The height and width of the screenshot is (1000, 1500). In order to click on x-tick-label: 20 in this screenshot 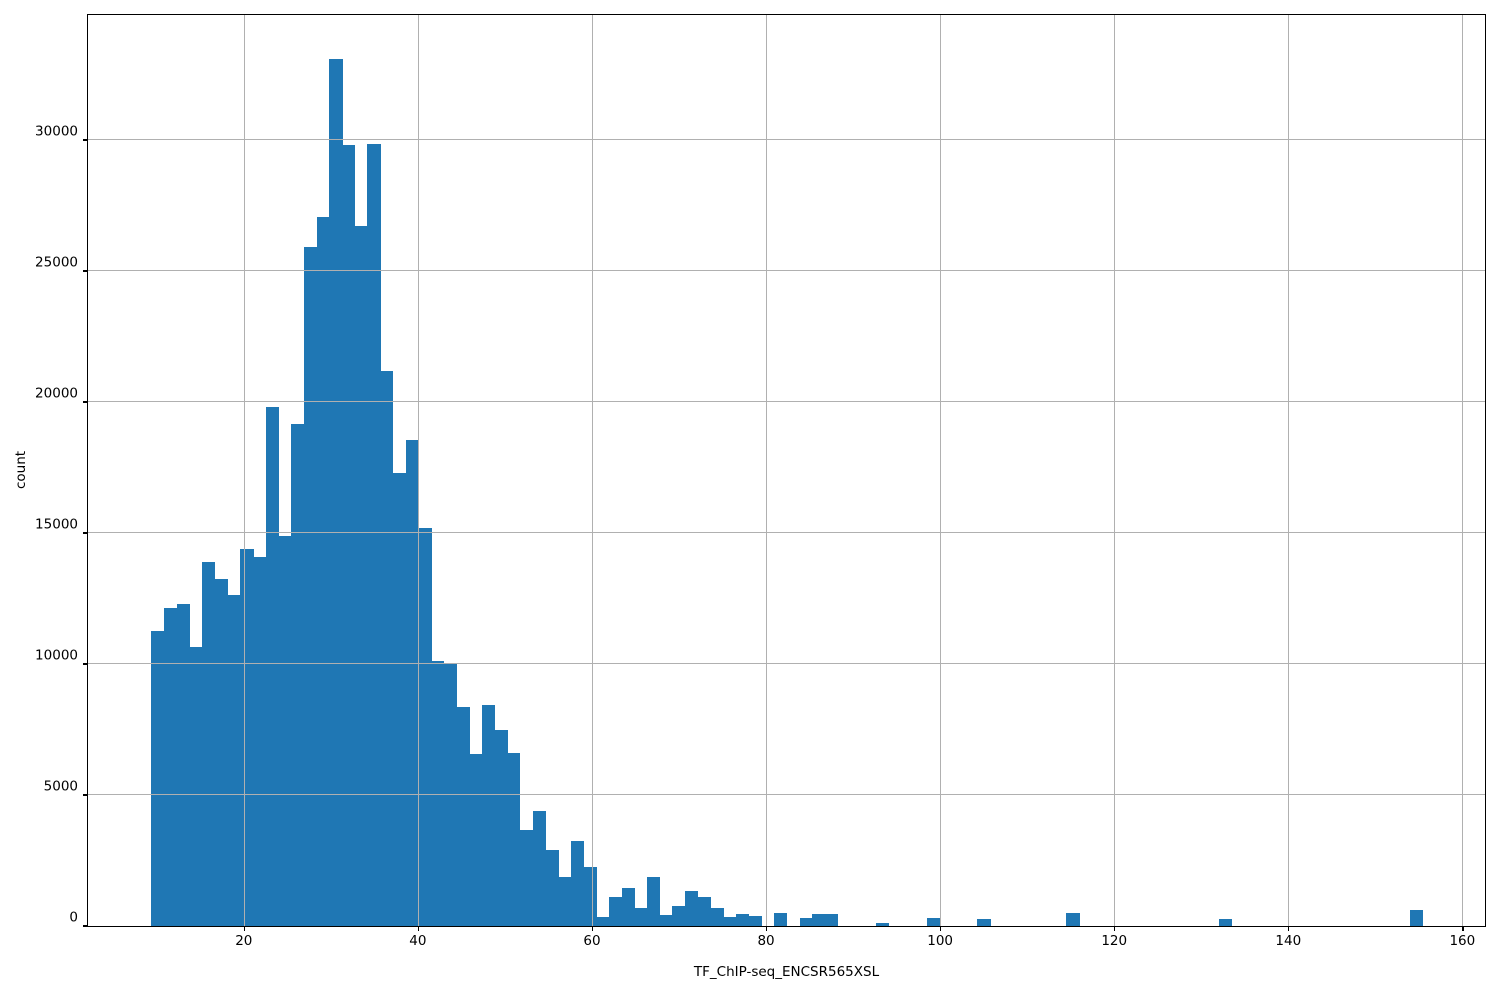, I will do `click(244, 941)`.